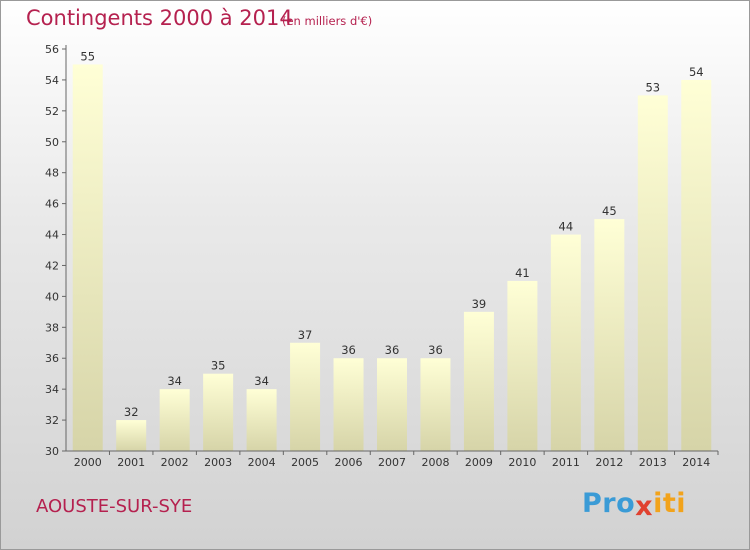 The image size is (750, 550). Describe the element at coordinates (174, 381) in the screenshot. I see `data-label-2002: 34` at that location.